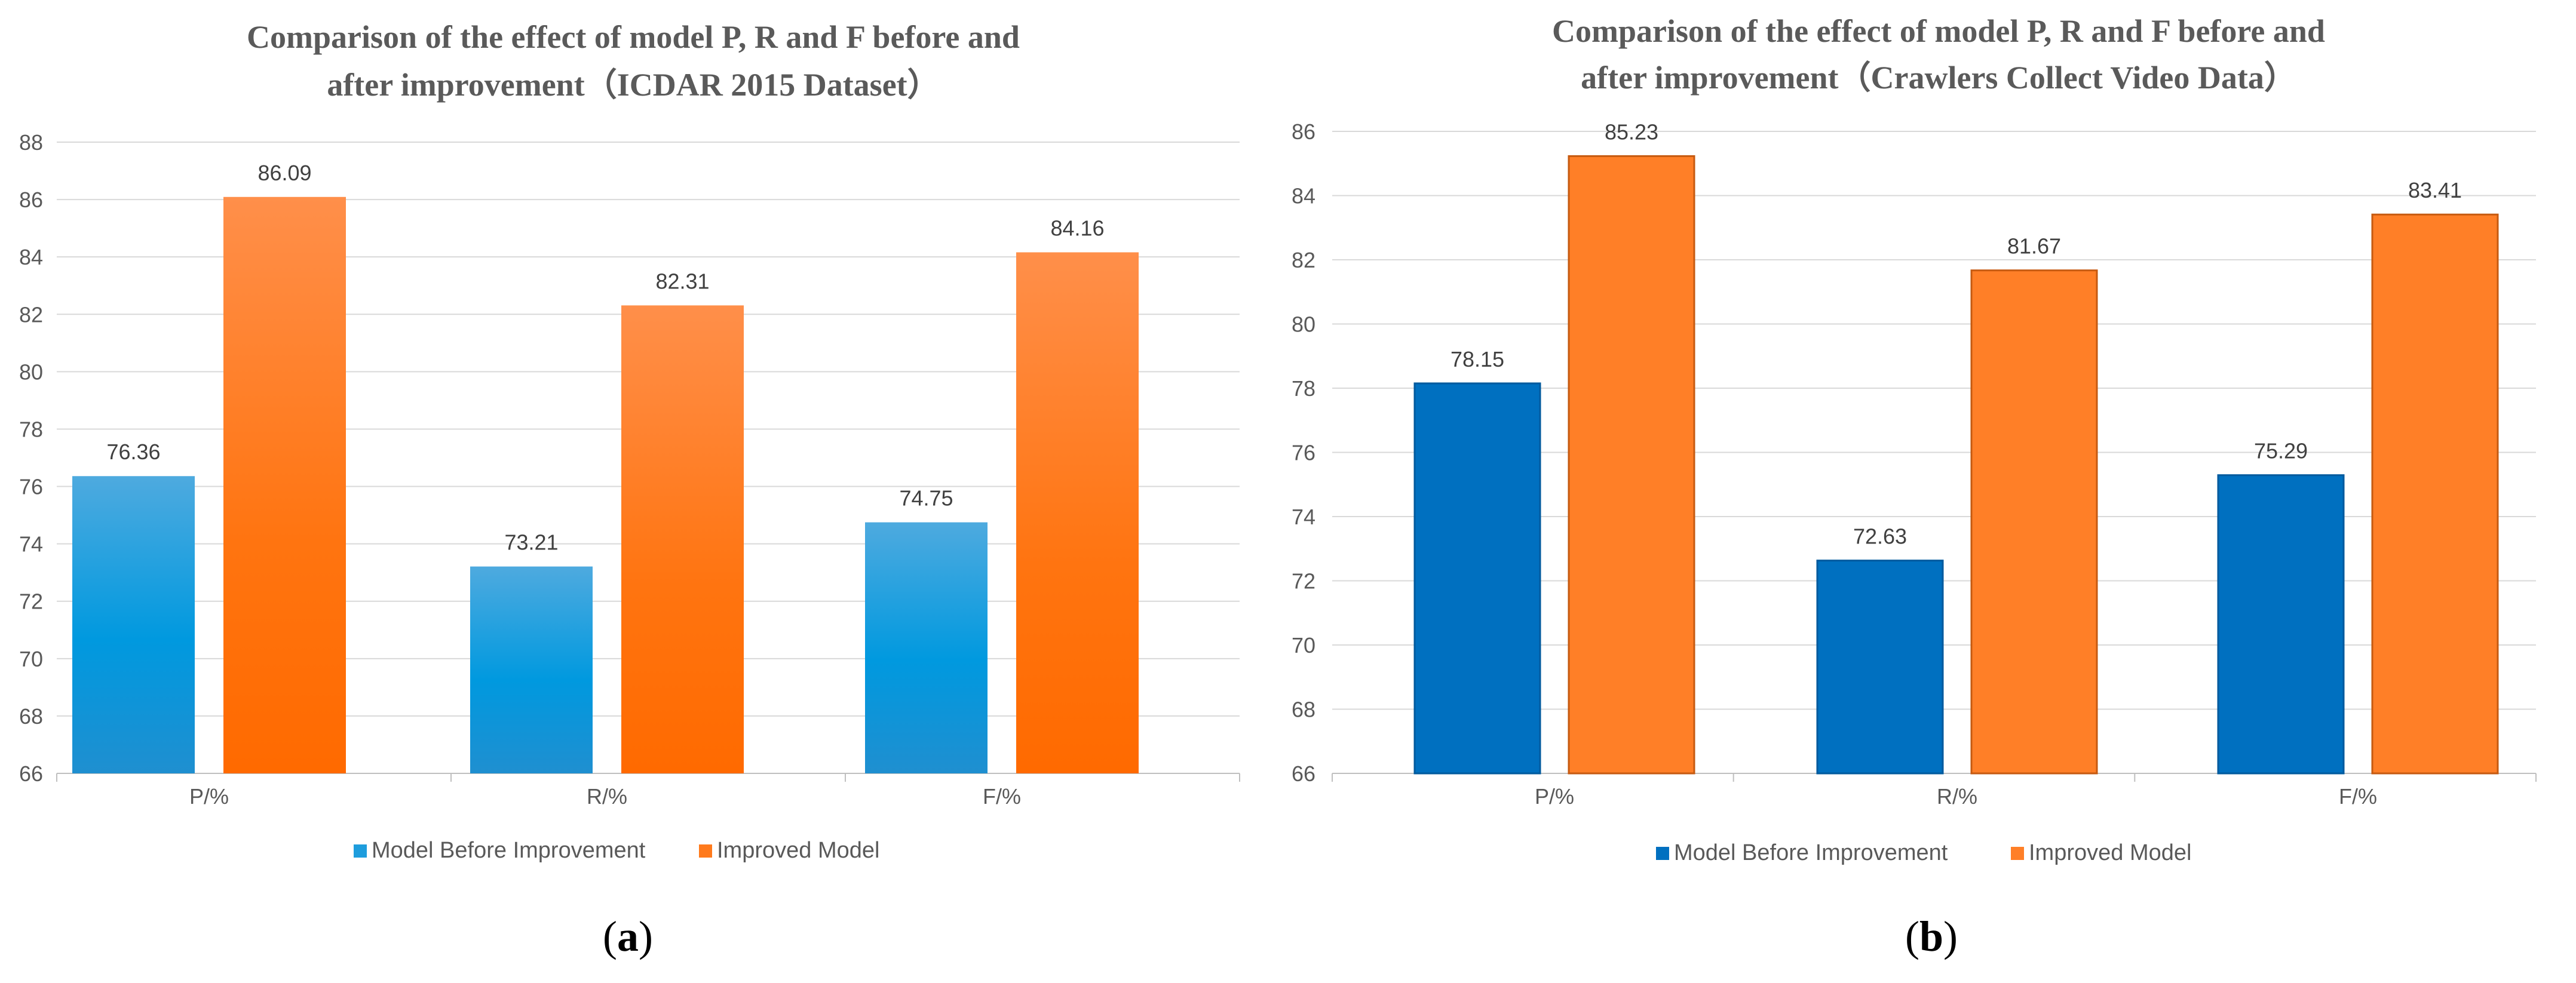 The width and height of the screenshot is (2576, 983). Describe the element at coordinates (1303, 581) in the screenshot. I see `chart-b-ytick-label: 72` at that location.